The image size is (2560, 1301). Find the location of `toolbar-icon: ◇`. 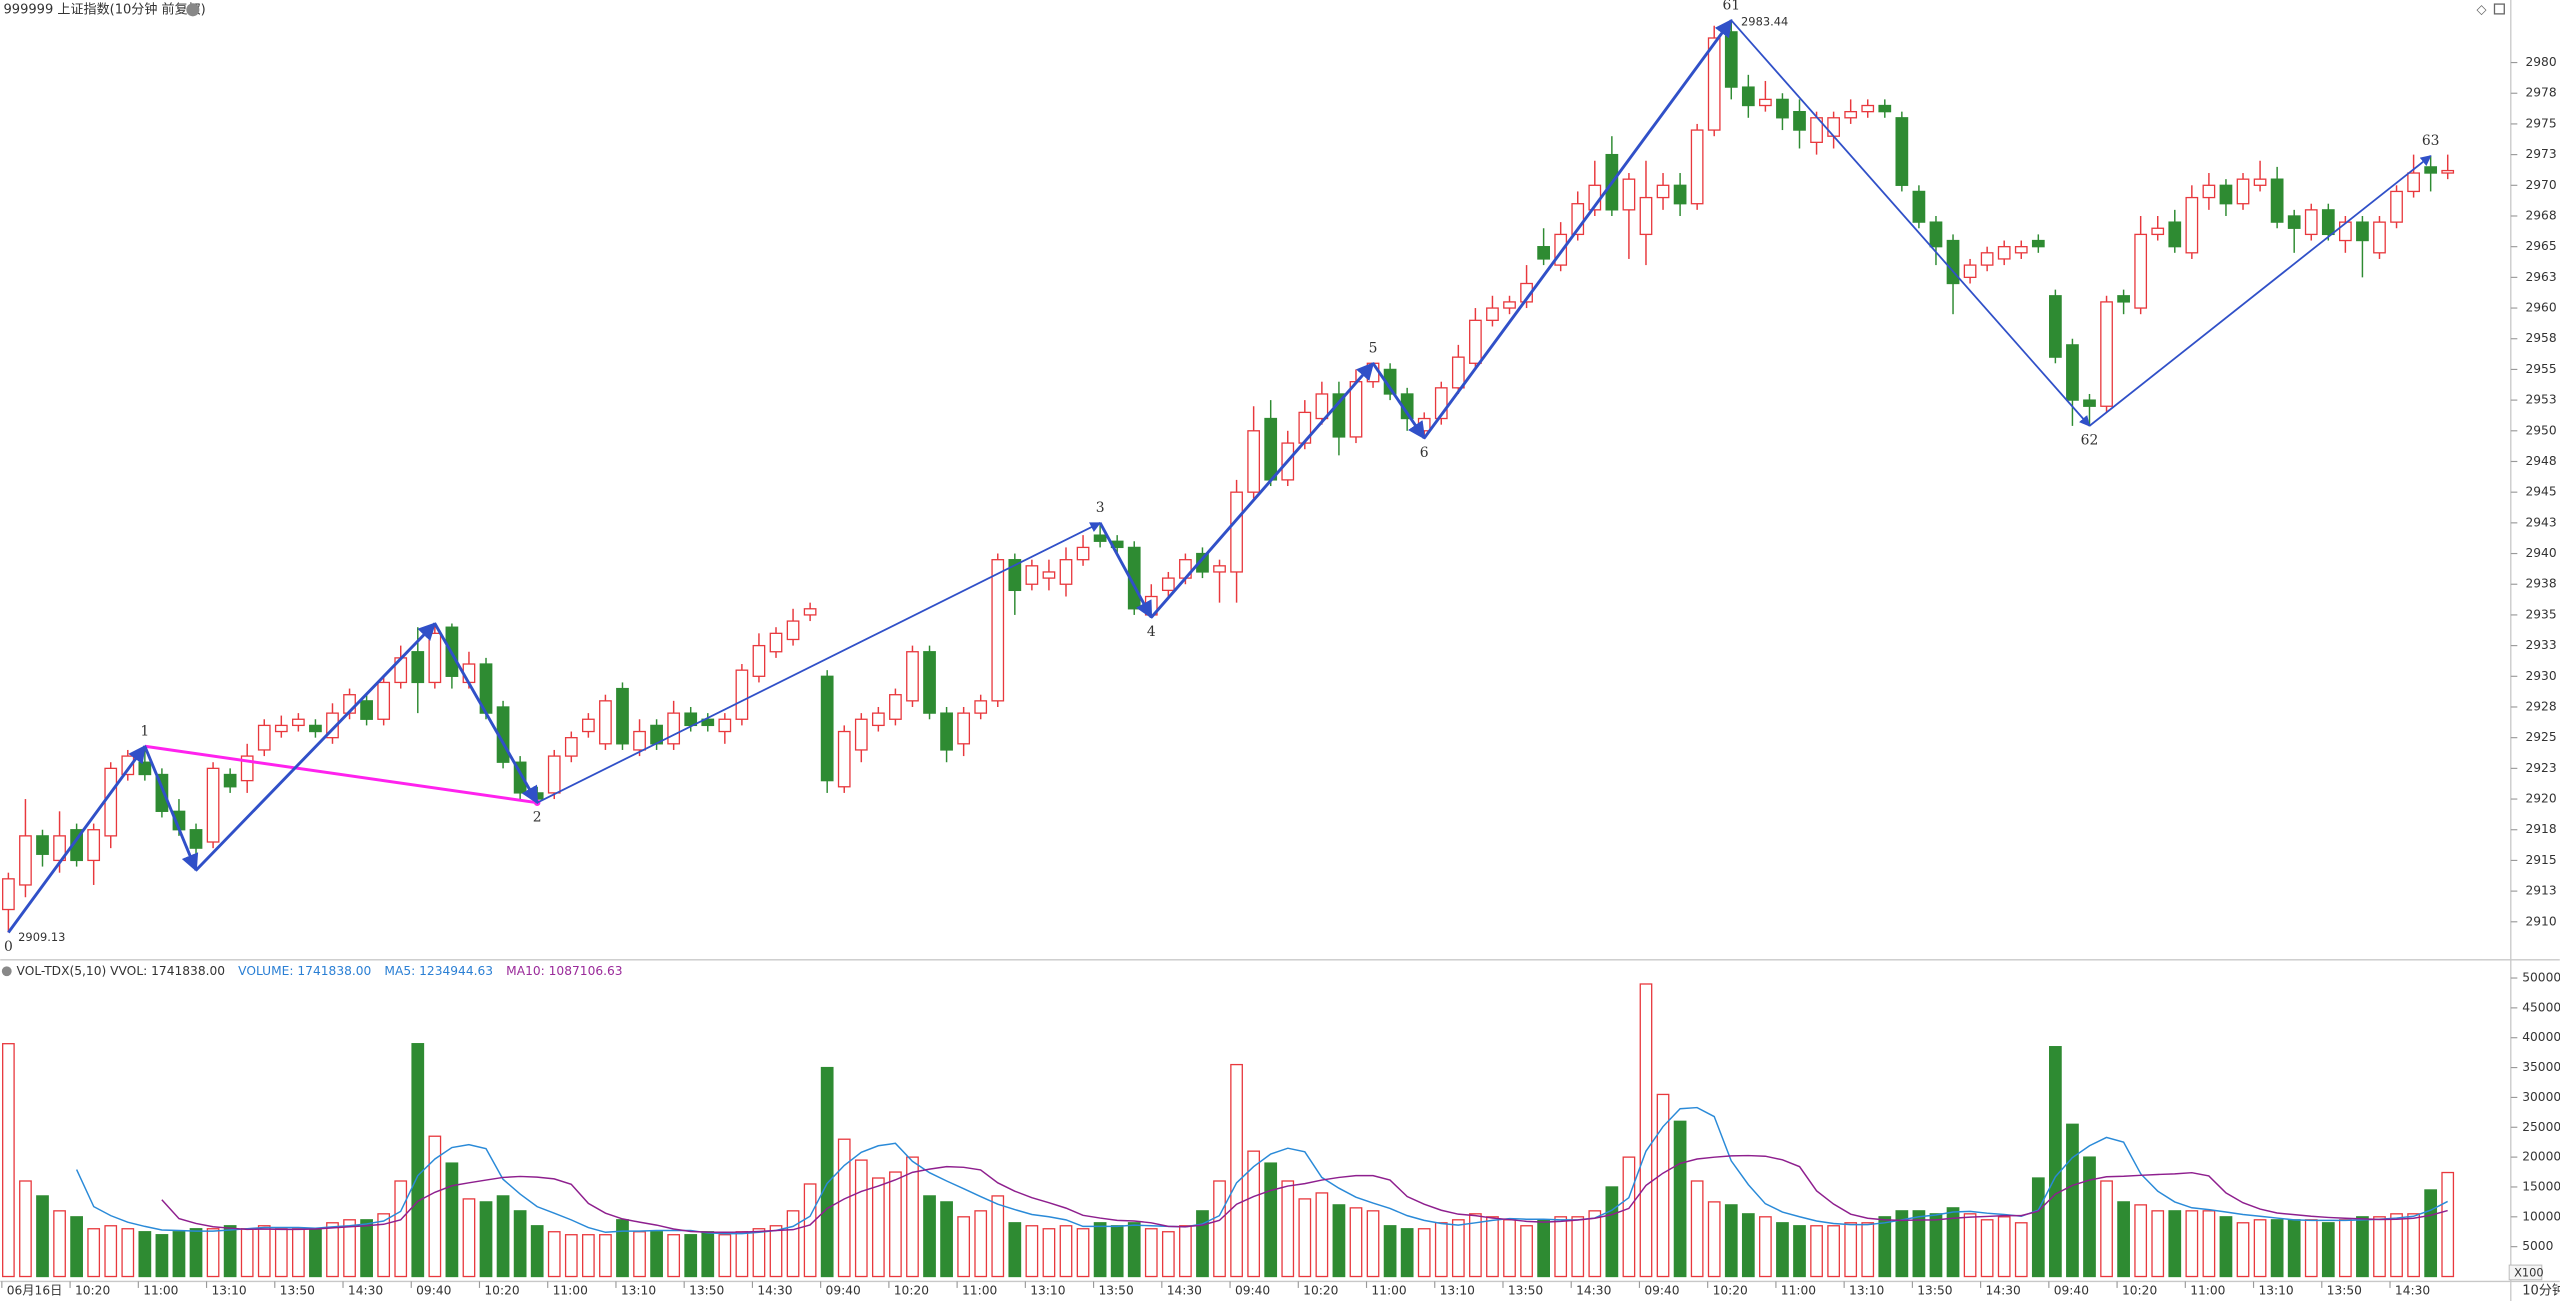

toolbar-icon: ◇ is located at coordinates (2482, 9).